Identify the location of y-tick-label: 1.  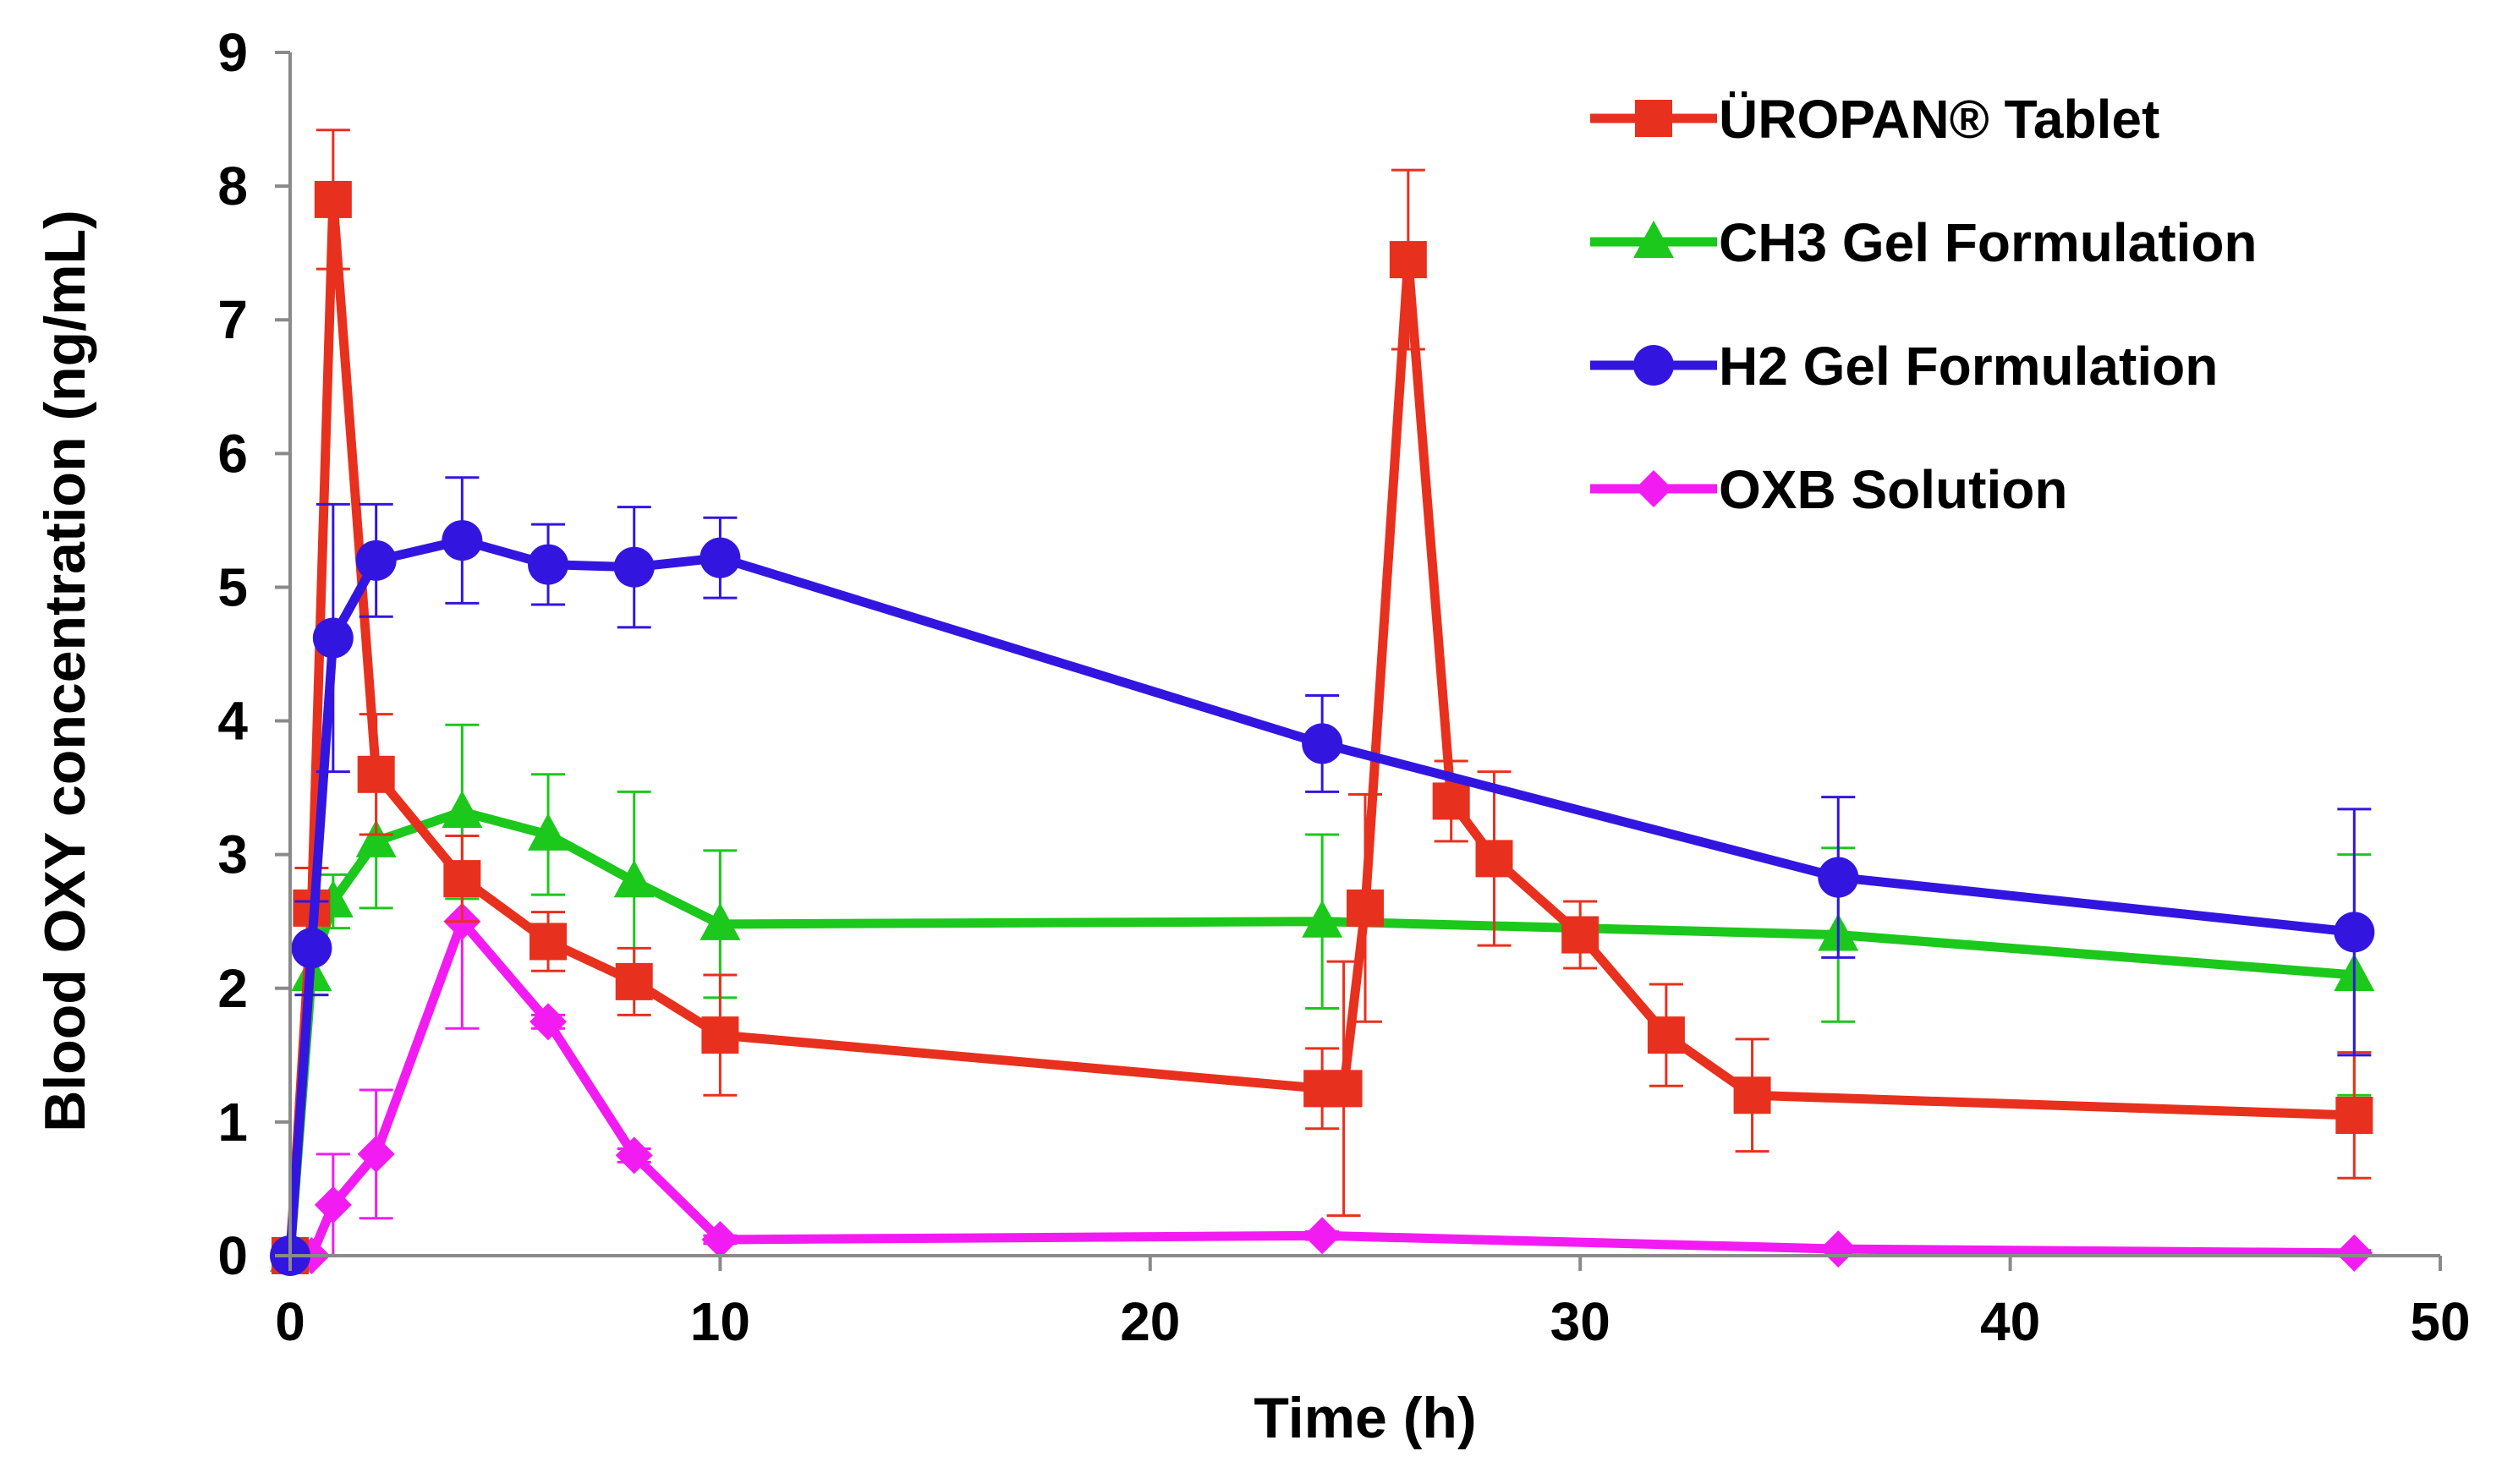
(232, 1122).